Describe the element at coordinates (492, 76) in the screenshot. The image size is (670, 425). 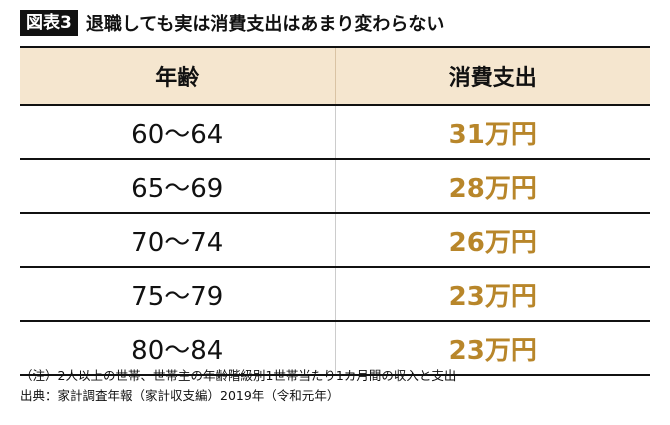
I see `header-spending: 消費支出` at that location.